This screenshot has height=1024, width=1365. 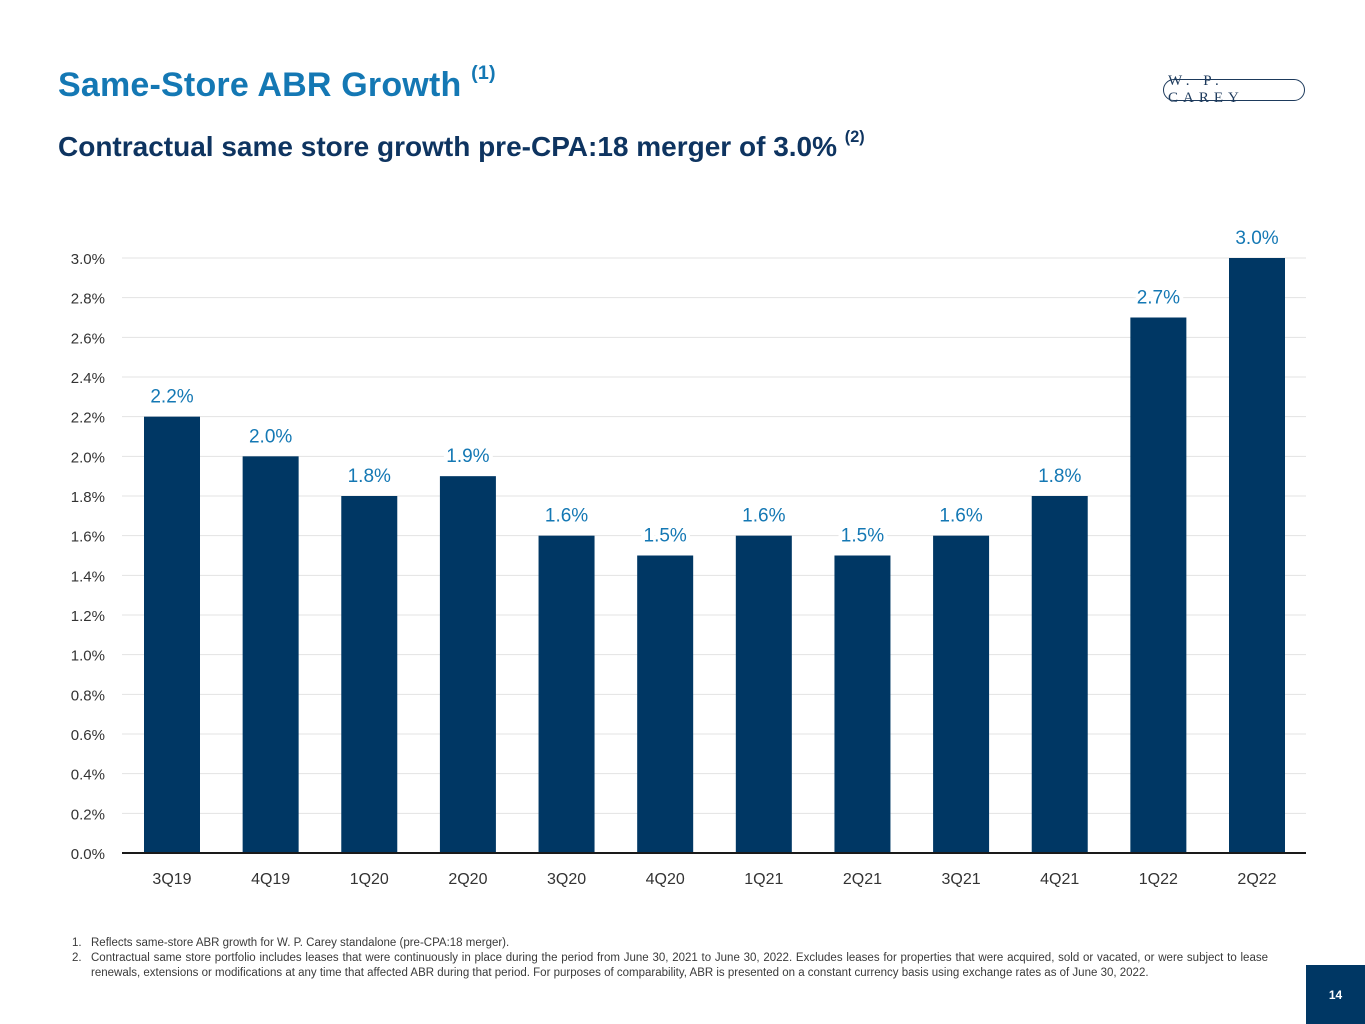 What do you see at coordinates (88, 735) in the screenshot?
I see `y-tick-label: 0.6%` at bounding box center [88, 735].